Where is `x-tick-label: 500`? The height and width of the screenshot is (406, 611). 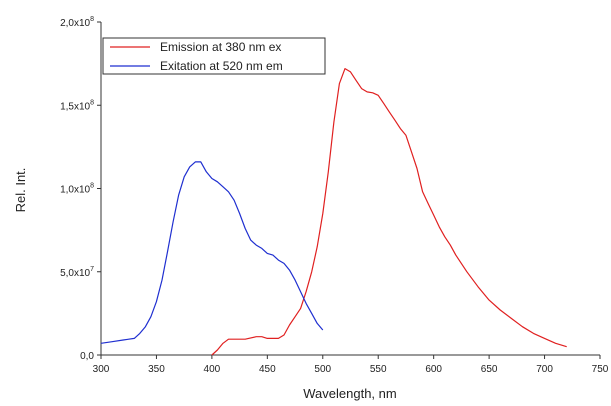 x-tick-label: 500 is located at coordinates (322, 369).